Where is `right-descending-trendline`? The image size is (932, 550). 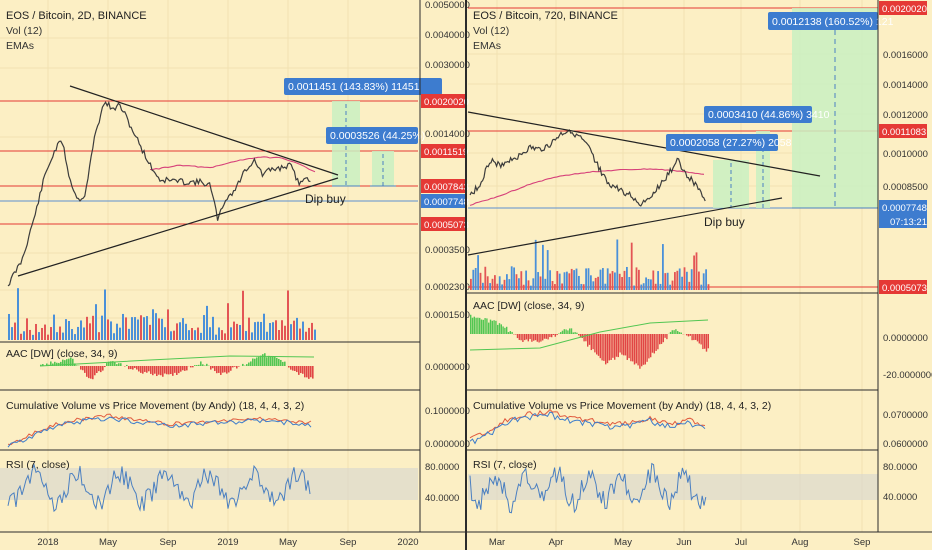 right-descending-trendline is located at coordinates (644, 144).